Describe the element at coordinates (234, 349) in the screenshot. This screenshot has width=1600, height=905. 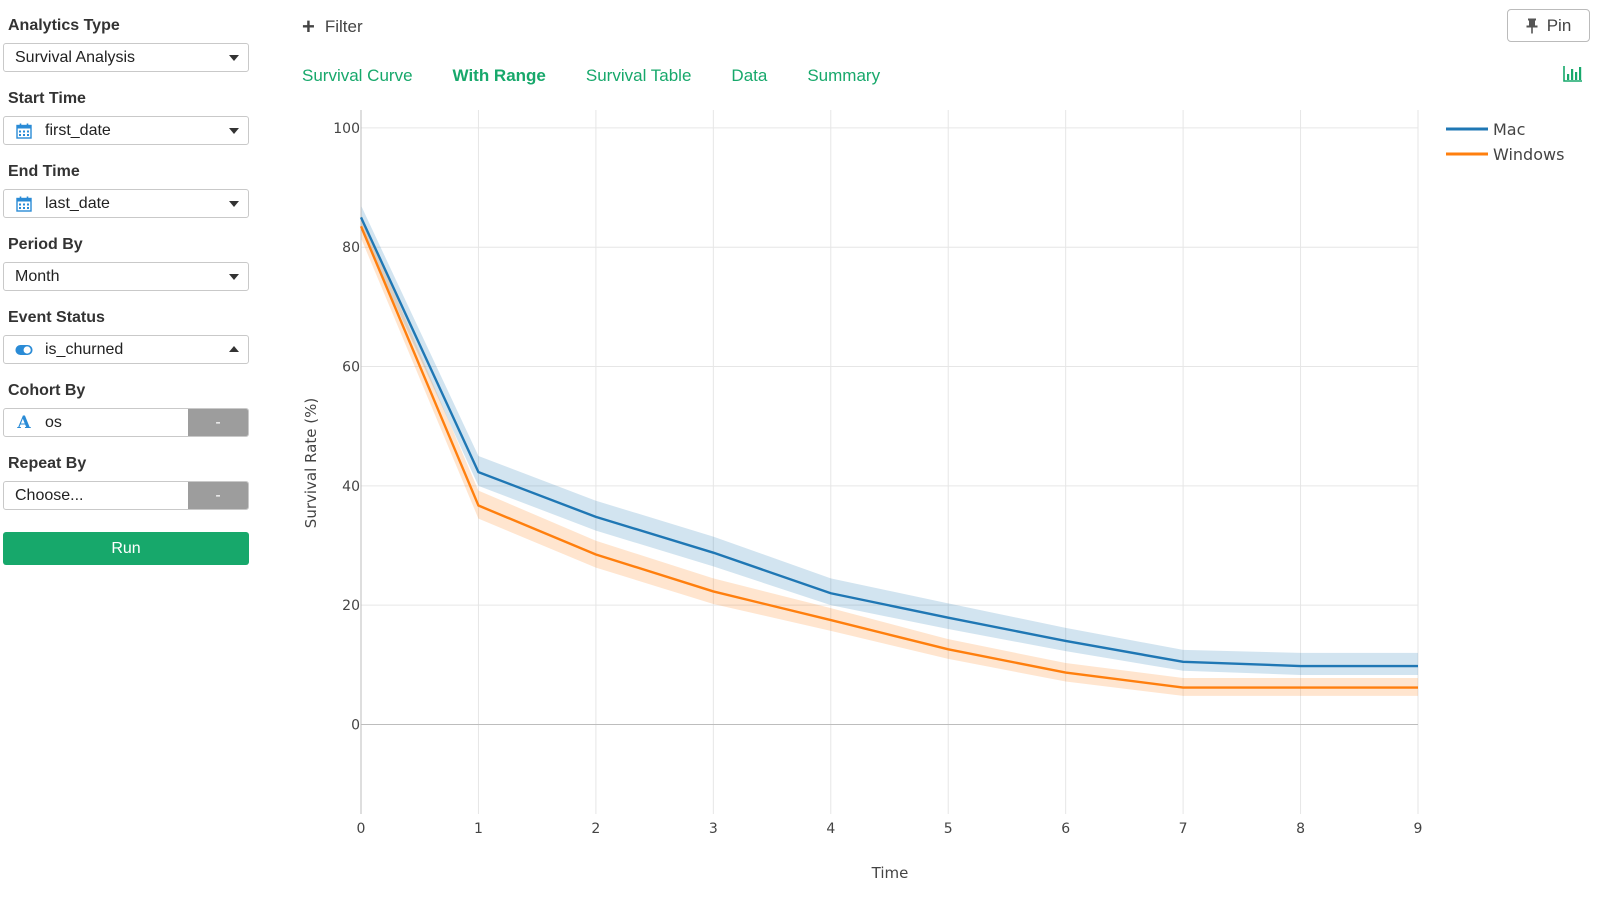
I see `caret-up-icon` at that location.